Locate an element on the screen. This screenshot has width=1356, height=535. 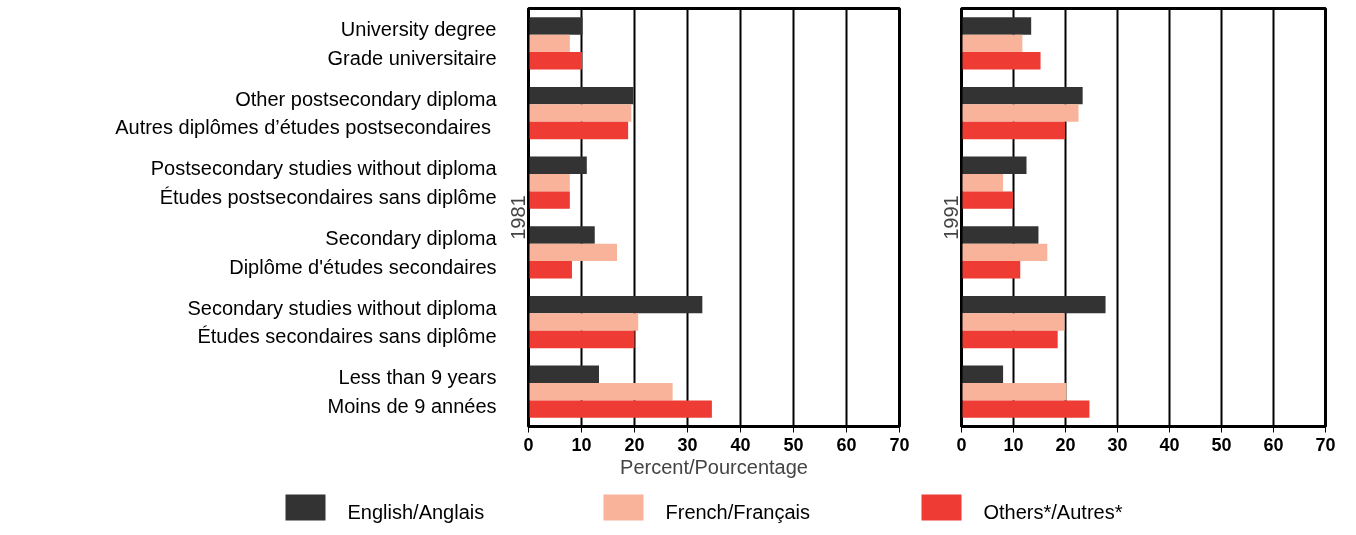
y-axis-title: 1991 is located at coordinates (950, 217).